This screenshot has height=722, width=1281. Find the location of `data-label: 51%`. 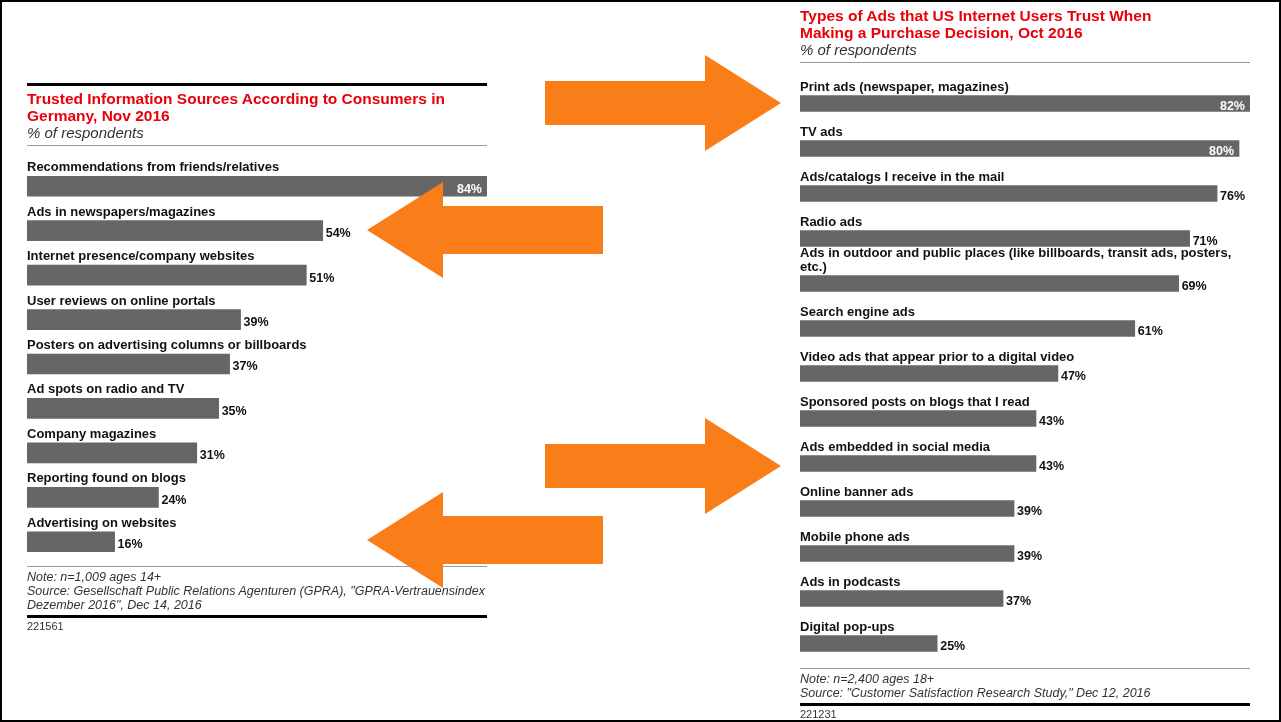

data-label: 51% is located at coordinates (322, 277).